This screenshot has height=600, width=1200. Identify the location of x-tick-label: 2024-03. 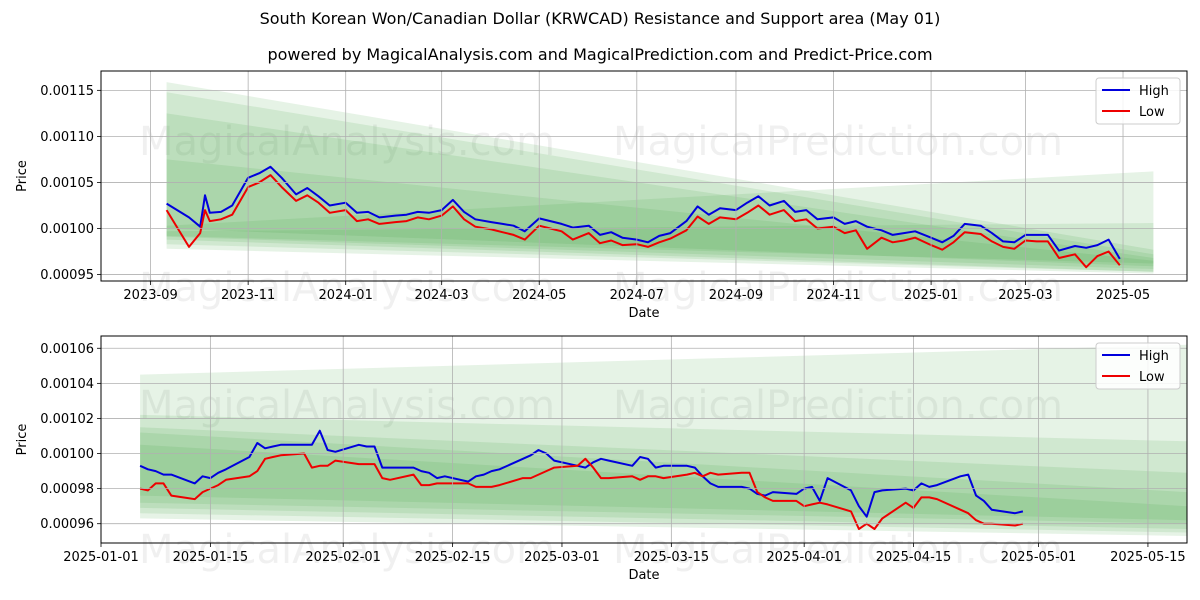
(442, 295).